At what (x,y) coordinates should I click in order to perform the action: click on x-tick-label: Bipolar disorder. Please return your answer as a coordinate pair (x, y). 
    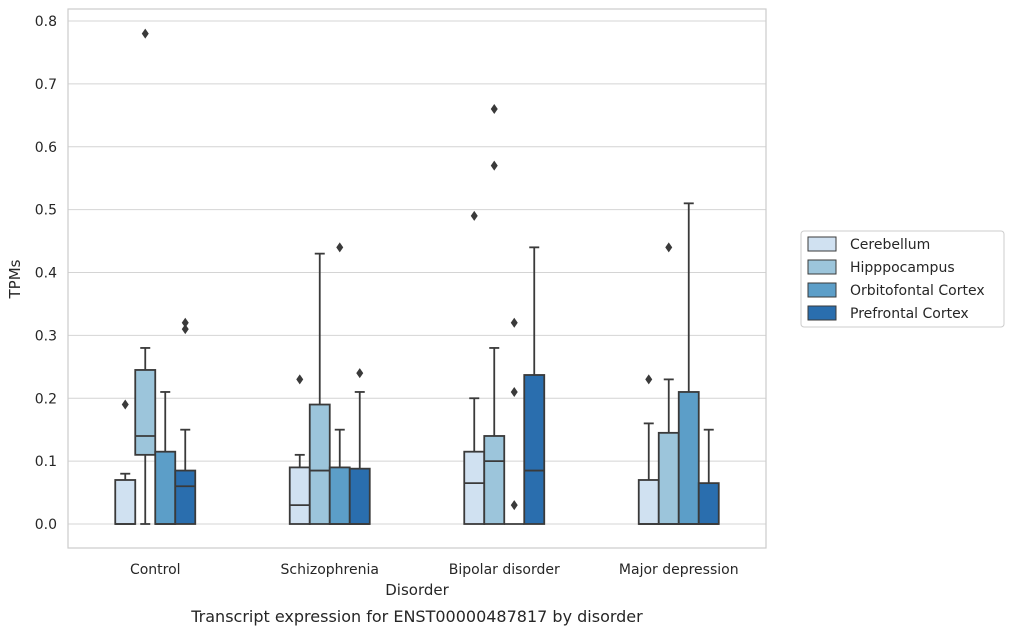
    Looking at the image, I should click on (504, 570).